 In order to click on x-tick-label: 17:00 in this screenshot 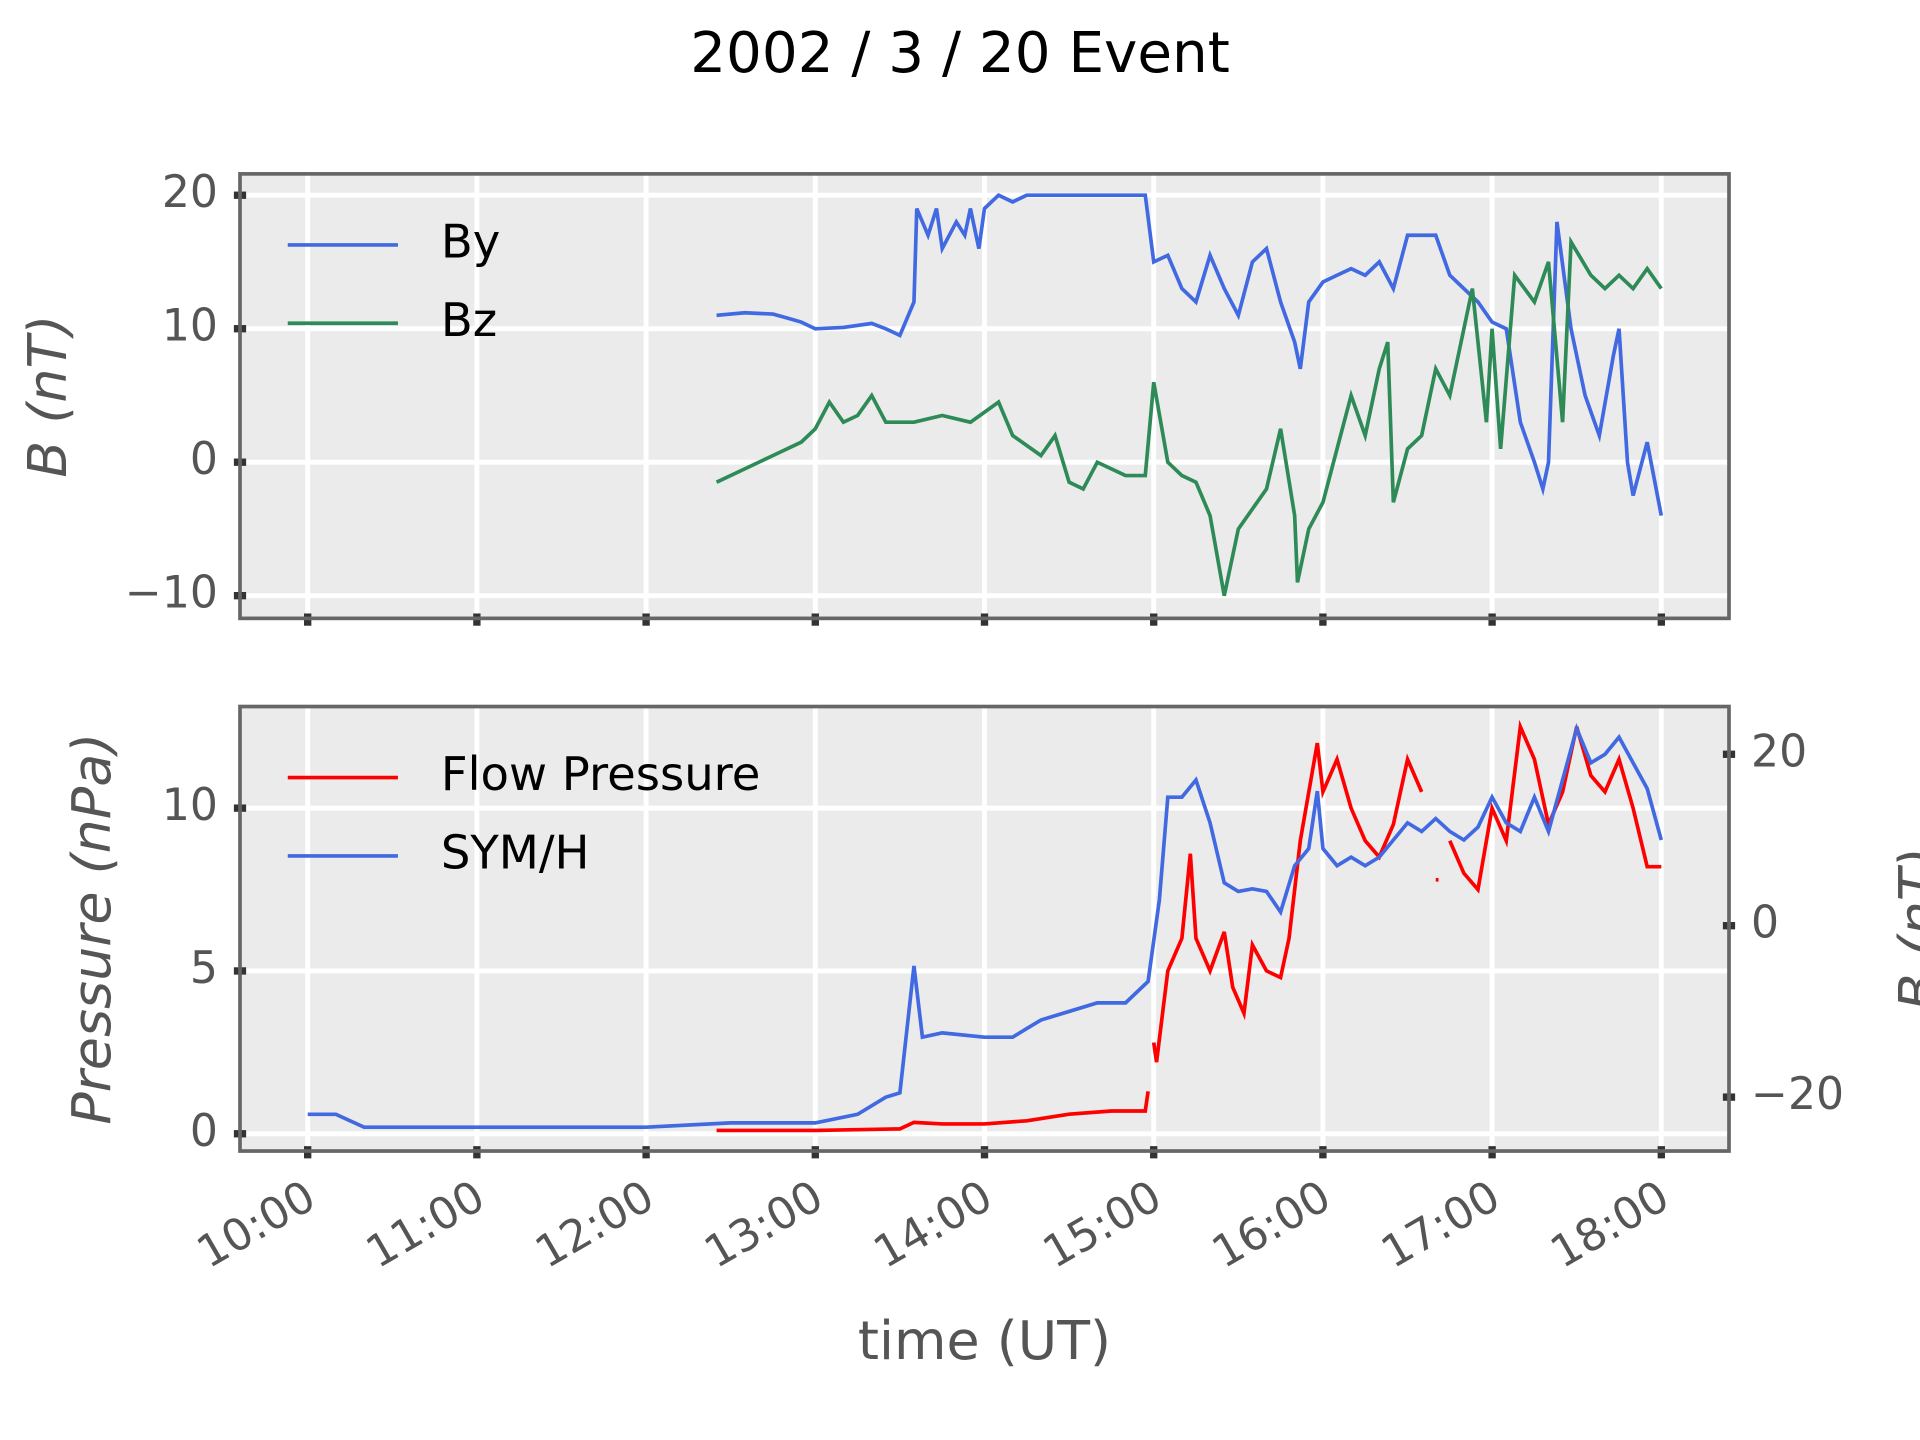, I will do `click(1441, 1225)`.